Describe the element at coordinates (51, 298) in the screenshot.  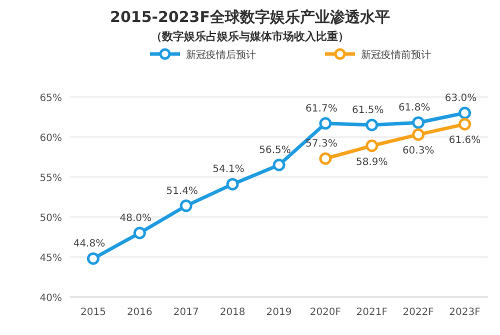
I see `y-tick-label: 40%` at that location.